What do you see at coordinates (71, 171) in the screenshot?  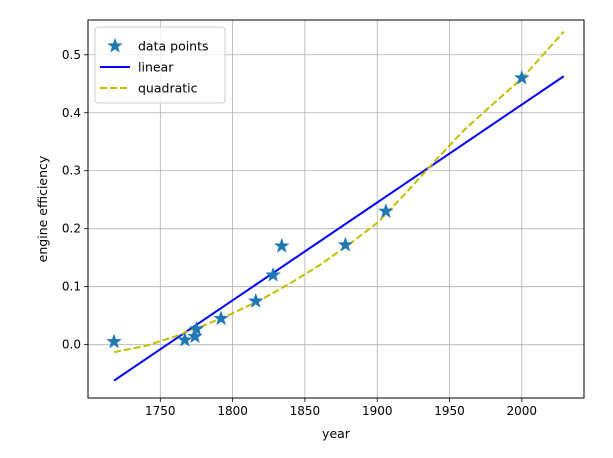 I see `y-tick-label: 0.3` at bounding box center [71, 171].